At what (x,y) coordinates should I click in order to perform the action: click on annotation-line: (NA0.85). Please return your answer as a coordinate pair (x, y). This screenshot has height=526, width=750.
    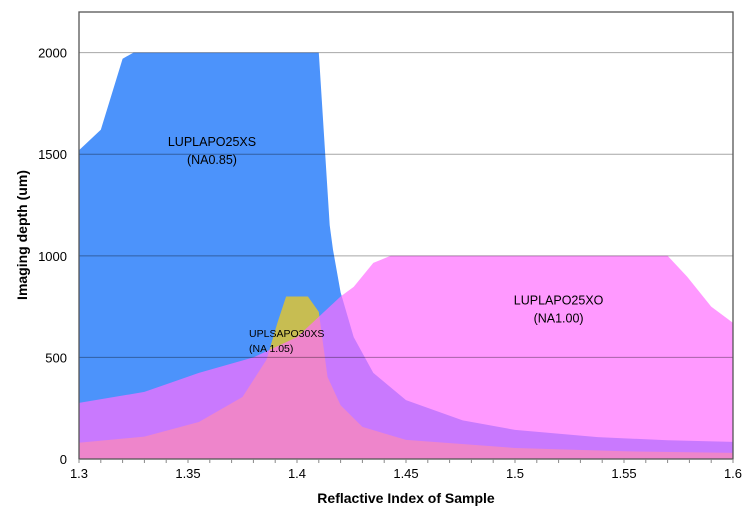
    Looking at the image, I should click on (212, 160).